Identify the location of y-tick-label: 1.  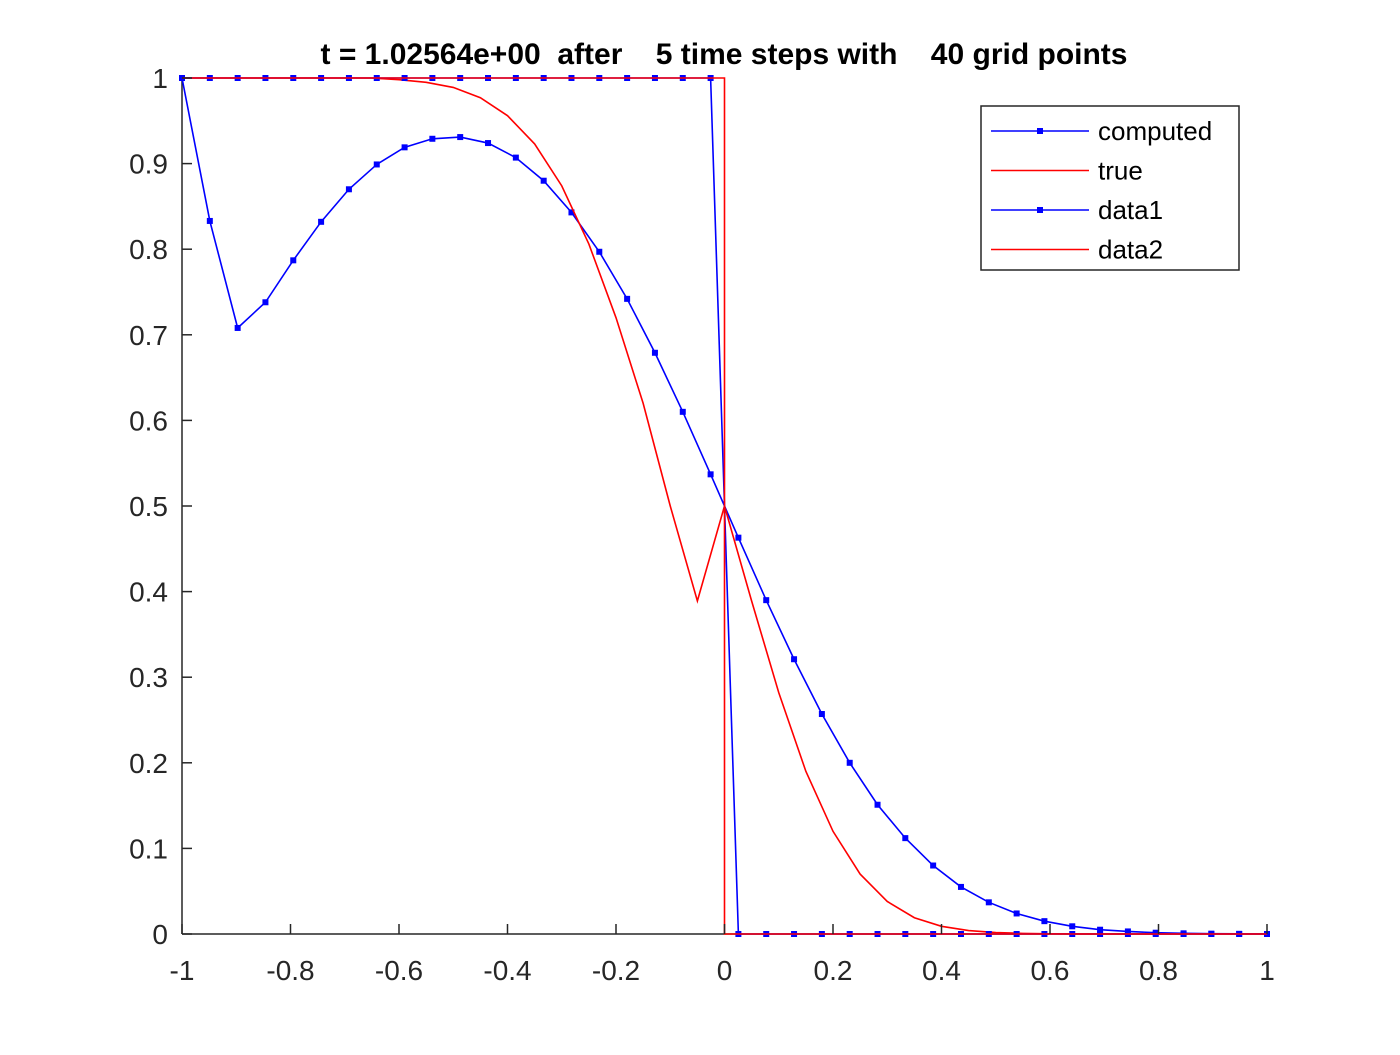
(160, 78).